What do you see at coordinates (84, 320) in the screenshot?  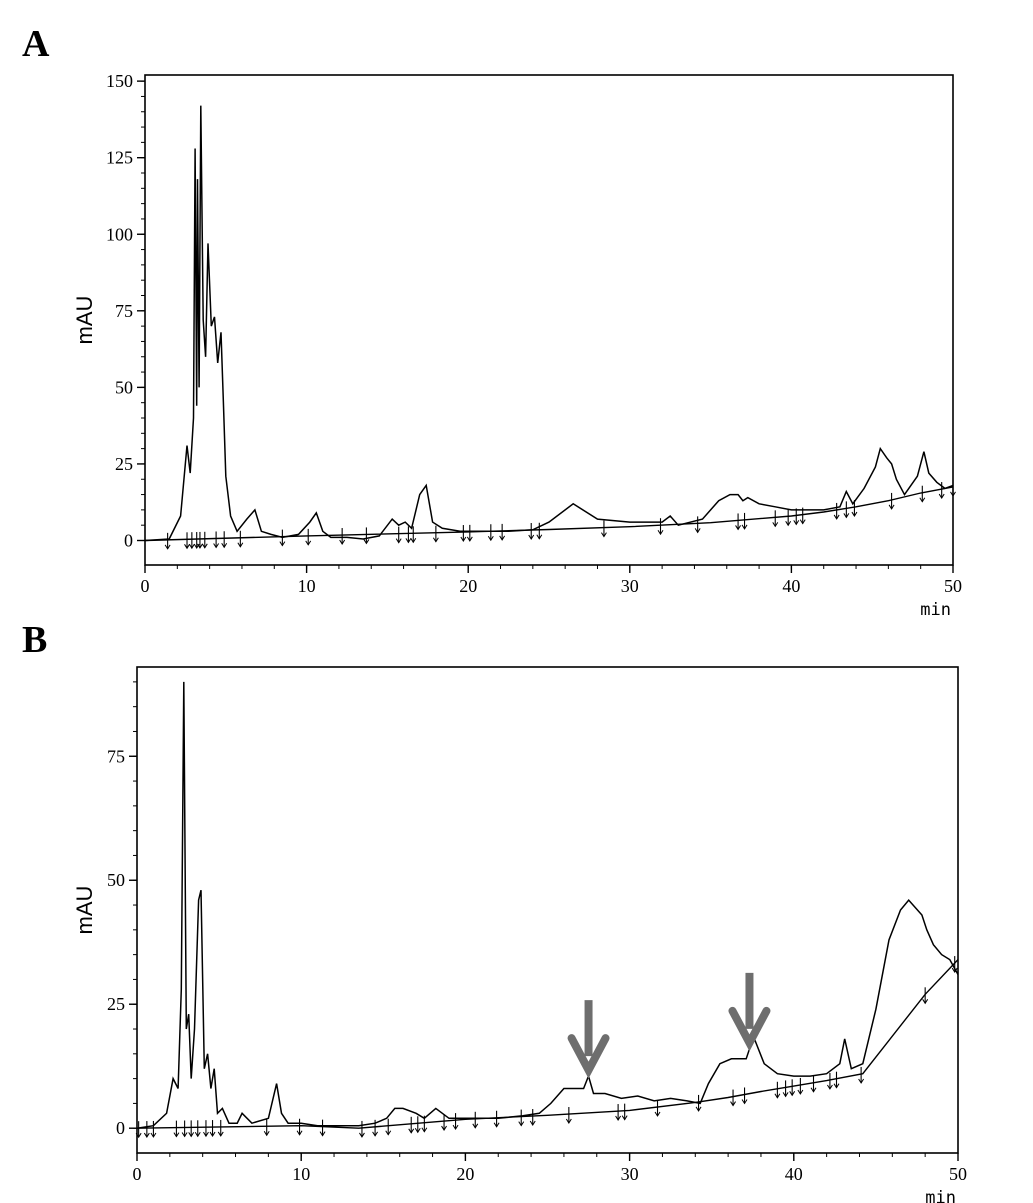 I see `chart-a-y-axis-title: mAU` at bounding box center [84, 320].